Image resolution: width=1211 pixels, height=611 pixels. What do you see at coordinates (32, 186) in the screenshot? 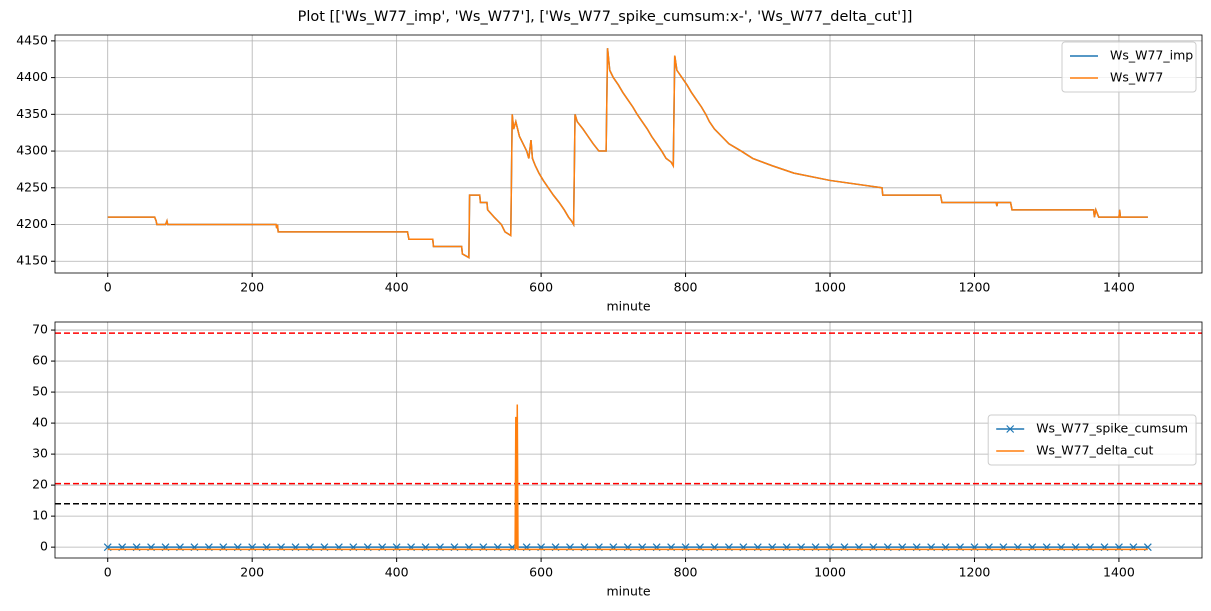
I see `y-tick-label: 4250` at bounding box center [32, 186].